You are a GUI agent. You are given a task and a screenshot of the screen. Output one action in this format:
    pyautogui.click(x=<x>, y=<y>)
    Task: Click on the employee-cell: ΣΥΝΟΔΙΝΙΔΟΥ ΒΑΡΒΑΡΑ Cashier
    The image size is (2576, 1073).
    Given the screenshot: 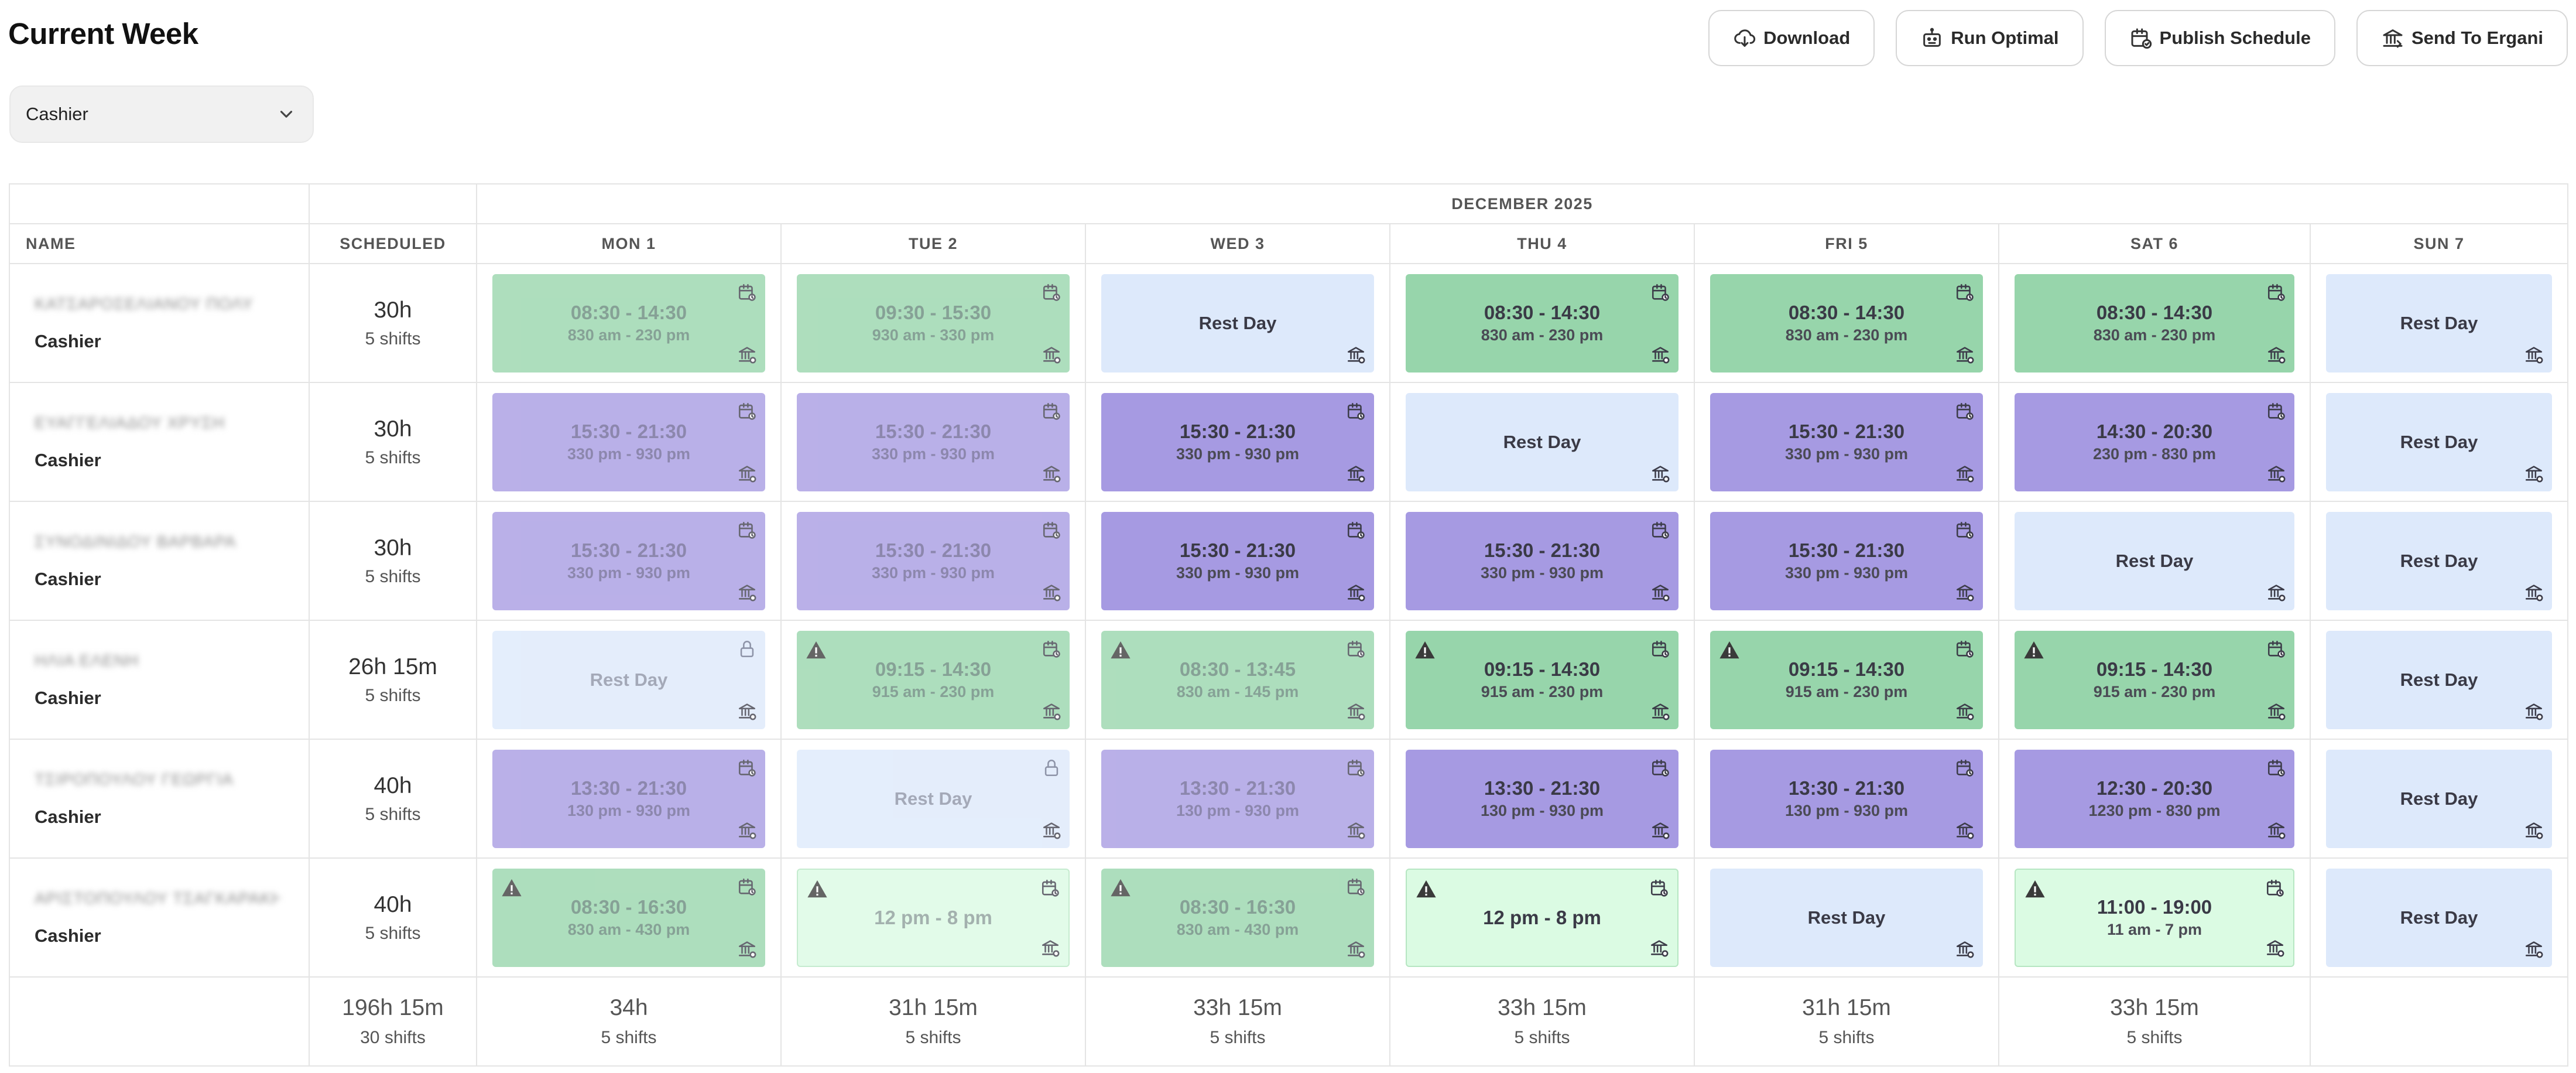 What is the action you would take?
    pyautogui.click(x=159, y=561)
    